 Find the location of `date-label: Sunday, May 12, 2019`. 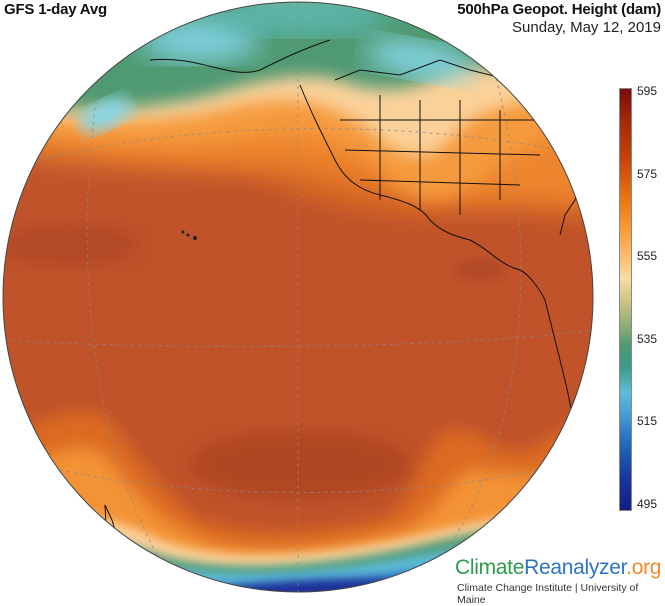

date-label: Sunday, May 12, 2019 is located at coordinates (586, 27).